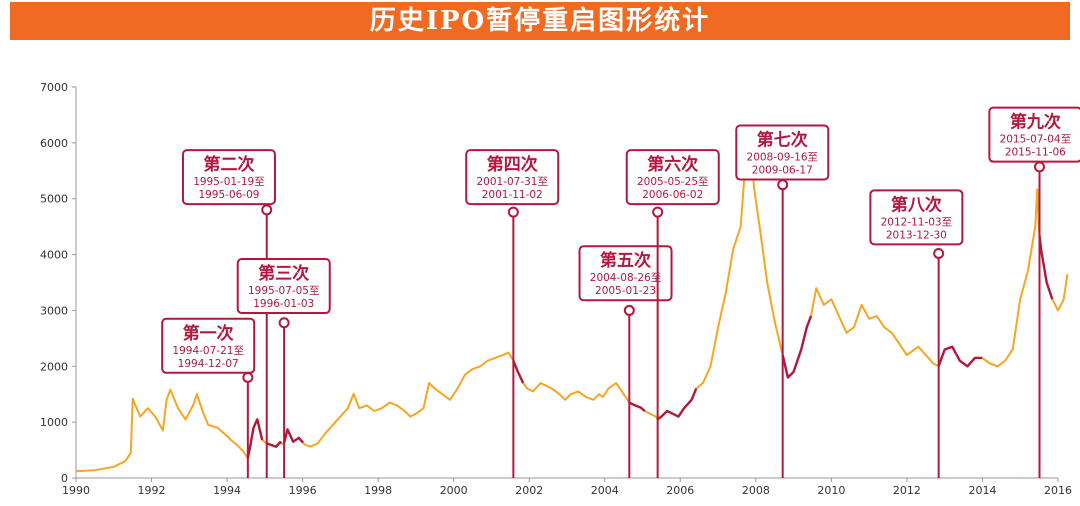 This screenshot has width=1080, height=506. Describe the element at coordinates (1035, 153) in the screenshot. I see `suspension-end-date: 2015-11-06` at that location.